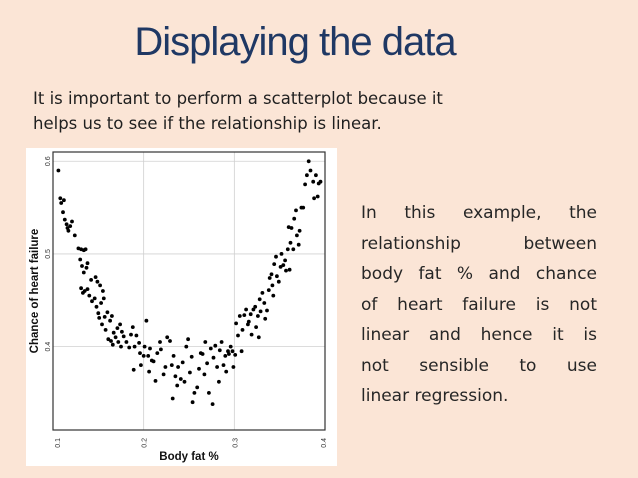 The height and width of the screenshot is (478, 638). What do you see at coordinates (324, 443) in the screenshot?
I see `x-tick-label: 0.4` at bounding box center [324, 443].